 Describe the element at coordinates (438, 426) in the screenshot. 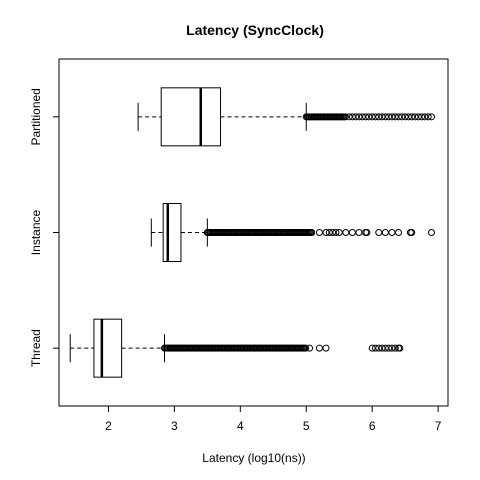

I see `x-tick-label: 7` at that location.